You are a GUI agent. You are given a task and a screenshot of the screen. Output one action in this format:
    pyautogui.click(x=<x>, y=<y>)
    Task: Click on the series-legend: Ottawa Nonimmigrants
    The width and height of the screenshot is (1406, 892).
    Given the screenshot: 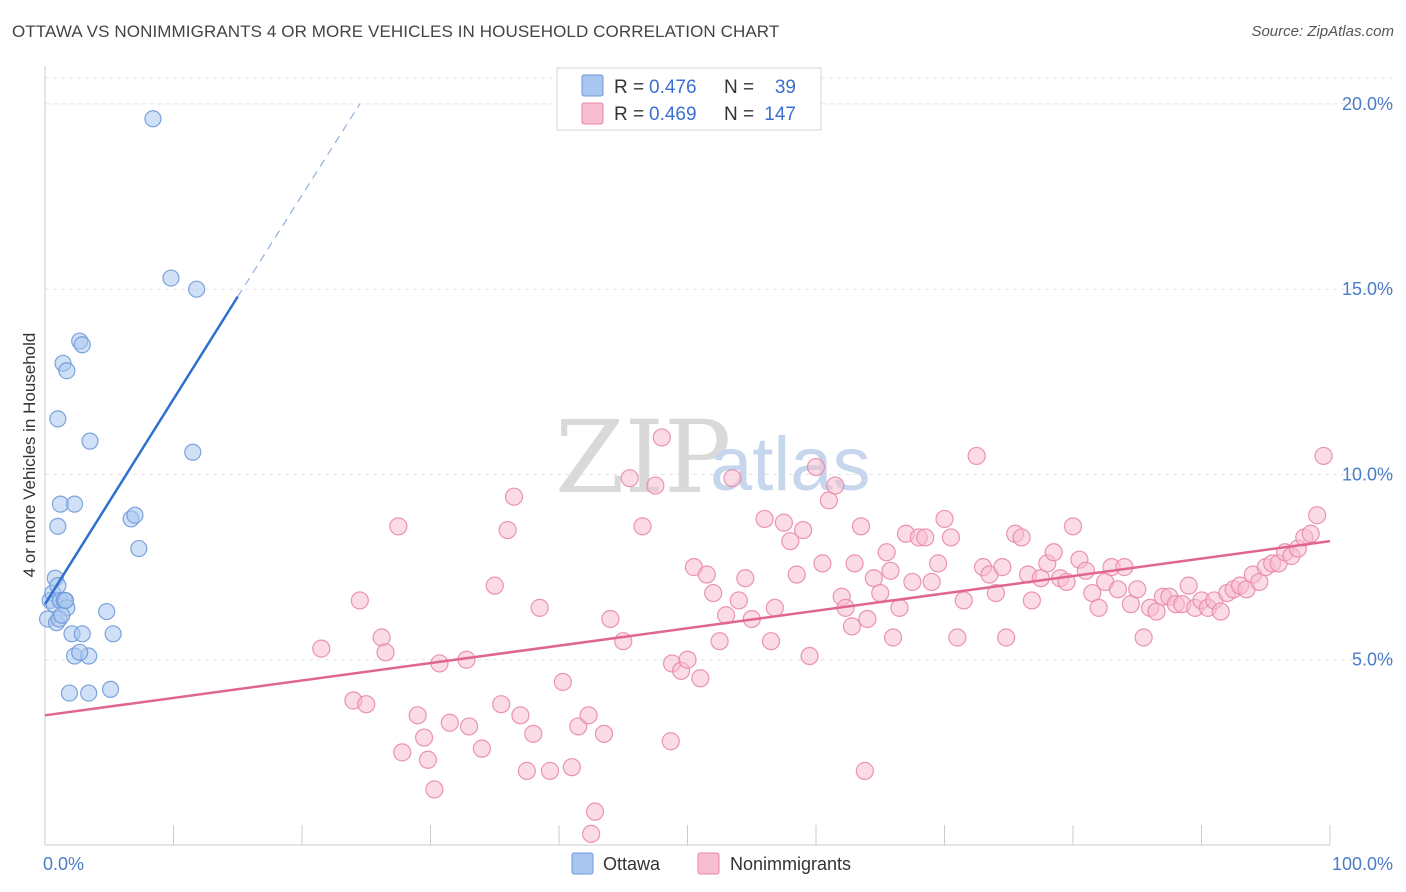 What is the action you would take?
    pyautogui.click(x=711, y=863)
    